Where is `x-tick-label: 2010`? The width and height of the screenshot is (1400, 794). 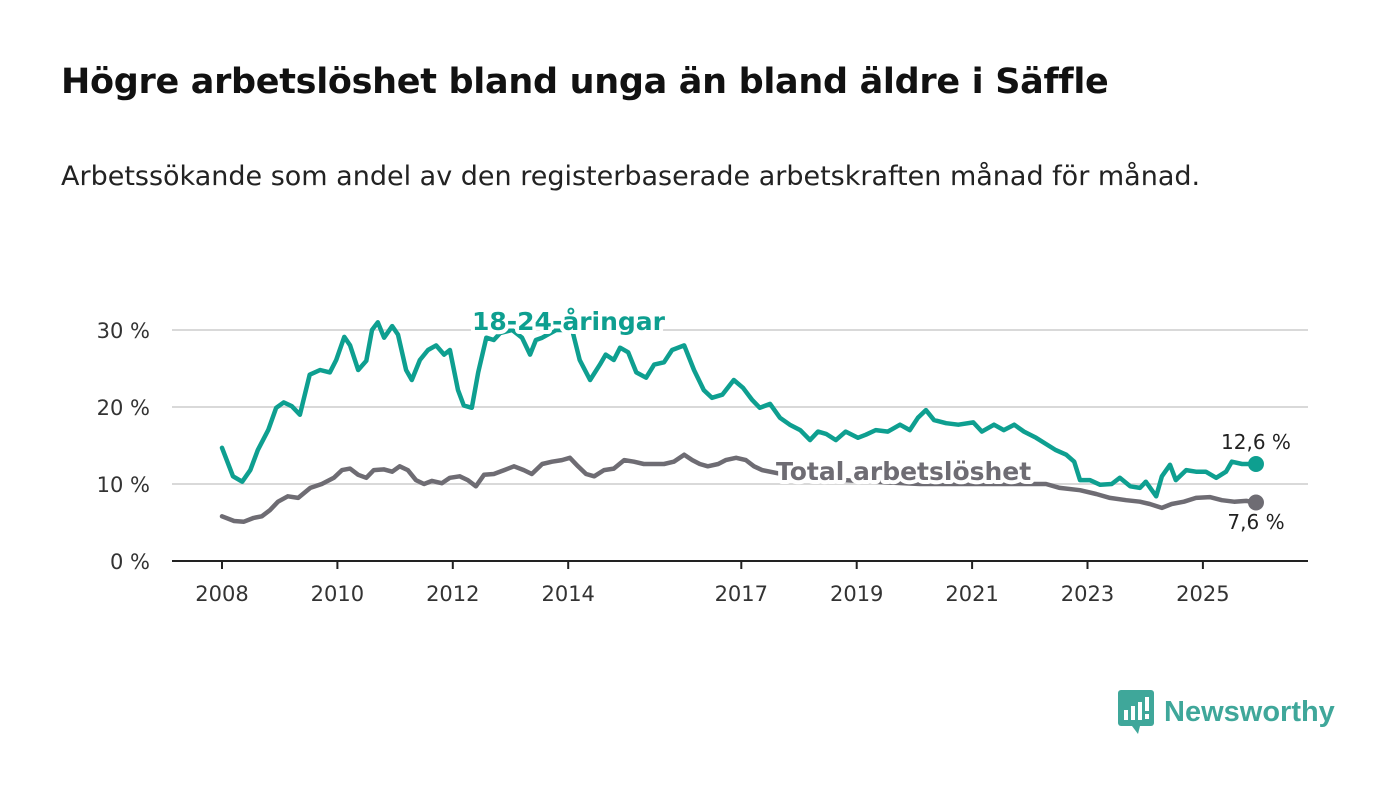
x-tick-label: 2010 is located at coordinates (337, 594).